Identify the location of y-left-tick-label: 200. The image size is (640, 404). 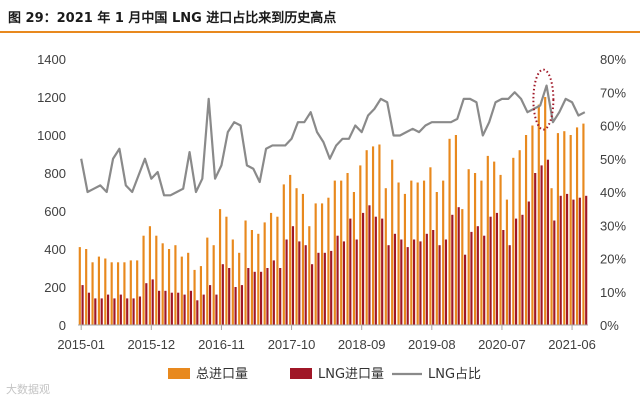
(55, 287).